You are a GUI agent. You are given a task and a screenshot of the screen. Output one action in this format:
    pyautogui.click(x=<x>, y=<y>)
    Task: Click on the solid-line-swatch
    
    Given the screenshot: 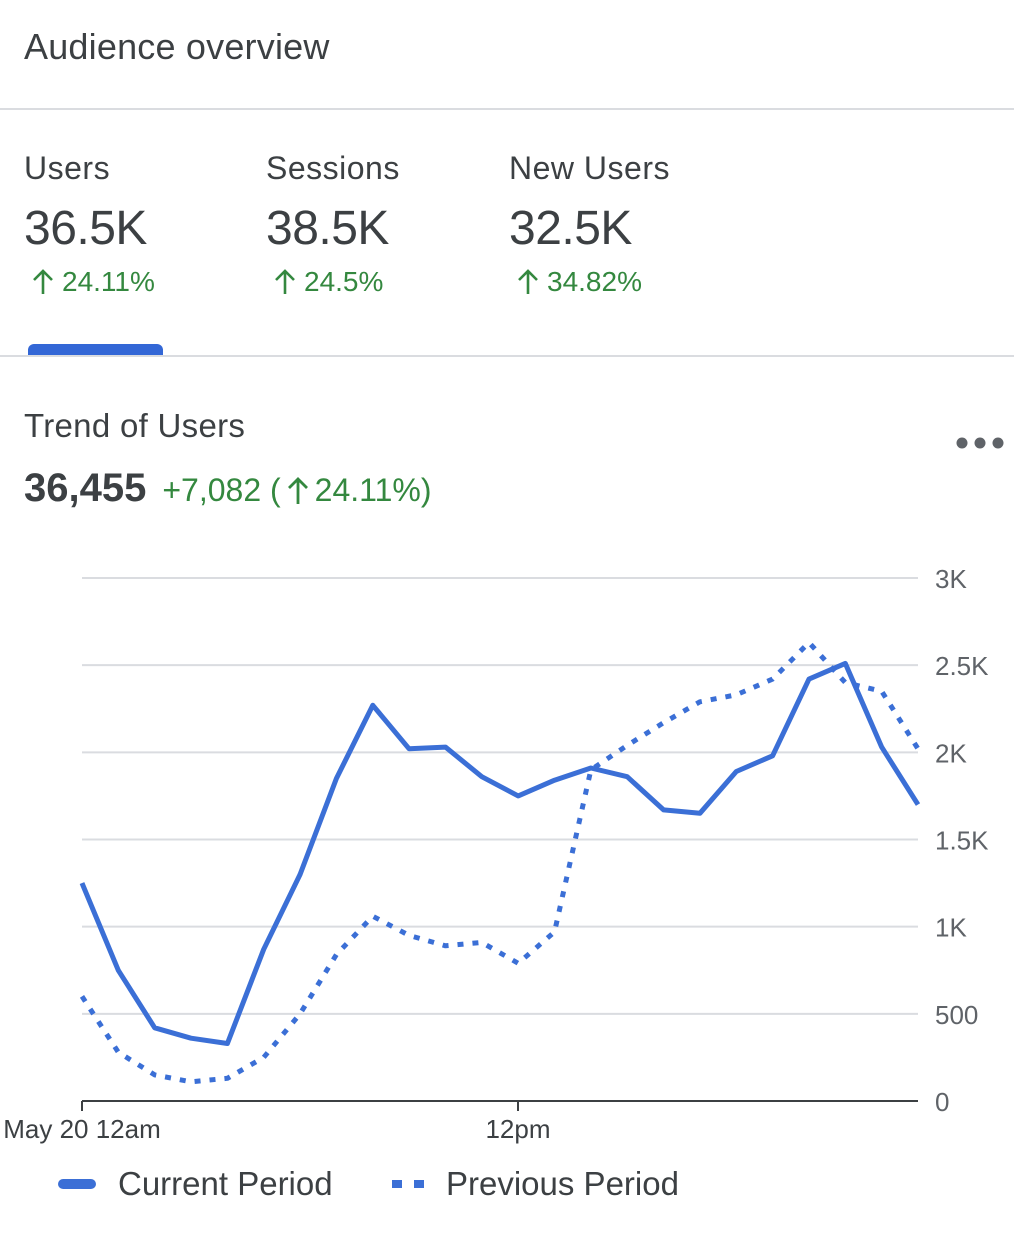 What is the action you would take?
    pyautogui.click(x=77, y=1184)
    